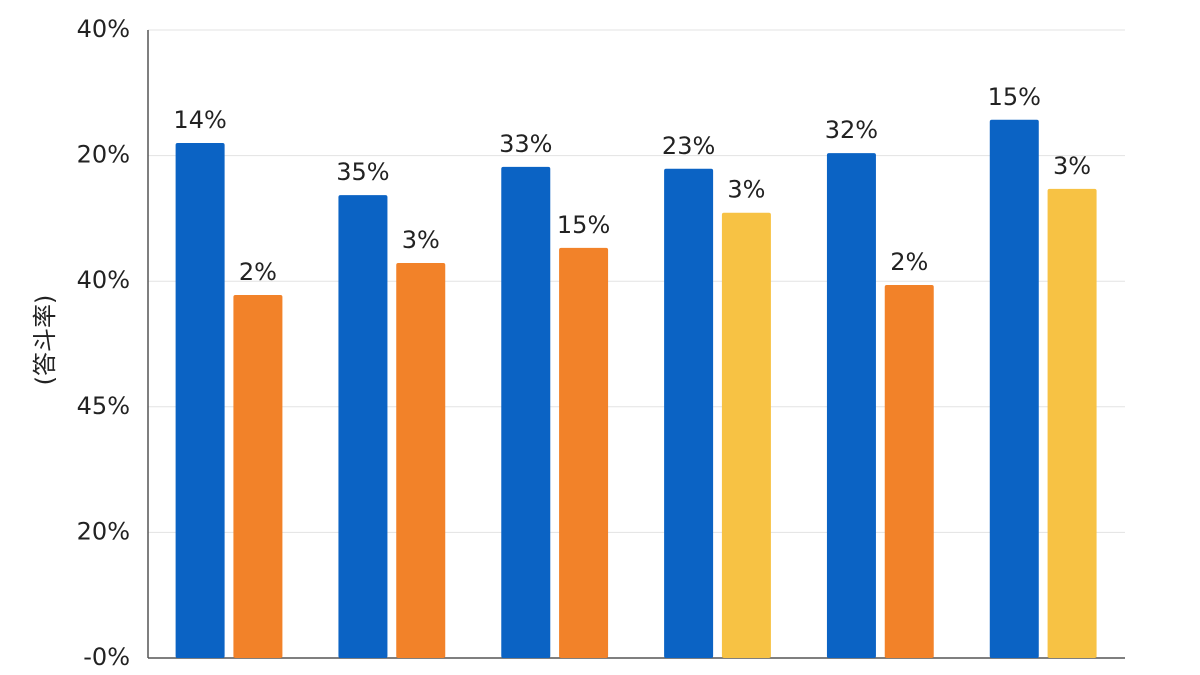  Describe the element at coordinates (45, 340) in the screenshot. I see `y-axis-label: (答斗率)` at that location.